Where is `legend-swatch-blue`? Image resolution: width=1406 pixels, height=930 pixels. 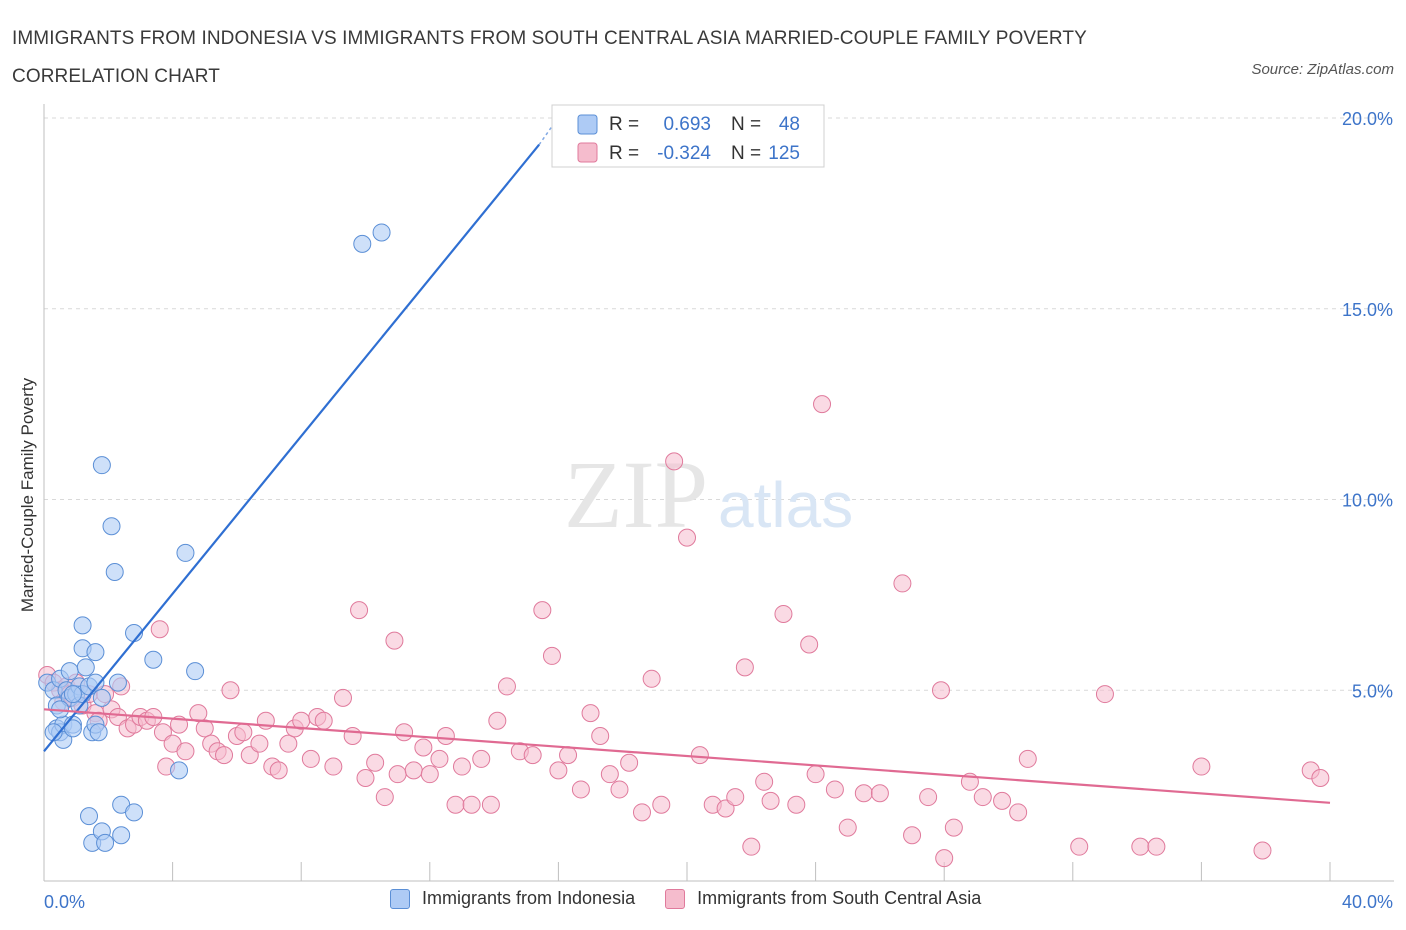 legend-swatch-blue is located at coordinates (400, 898).